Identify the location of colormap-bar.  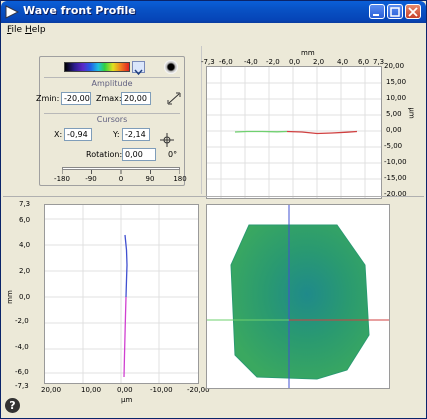
(97, 67).